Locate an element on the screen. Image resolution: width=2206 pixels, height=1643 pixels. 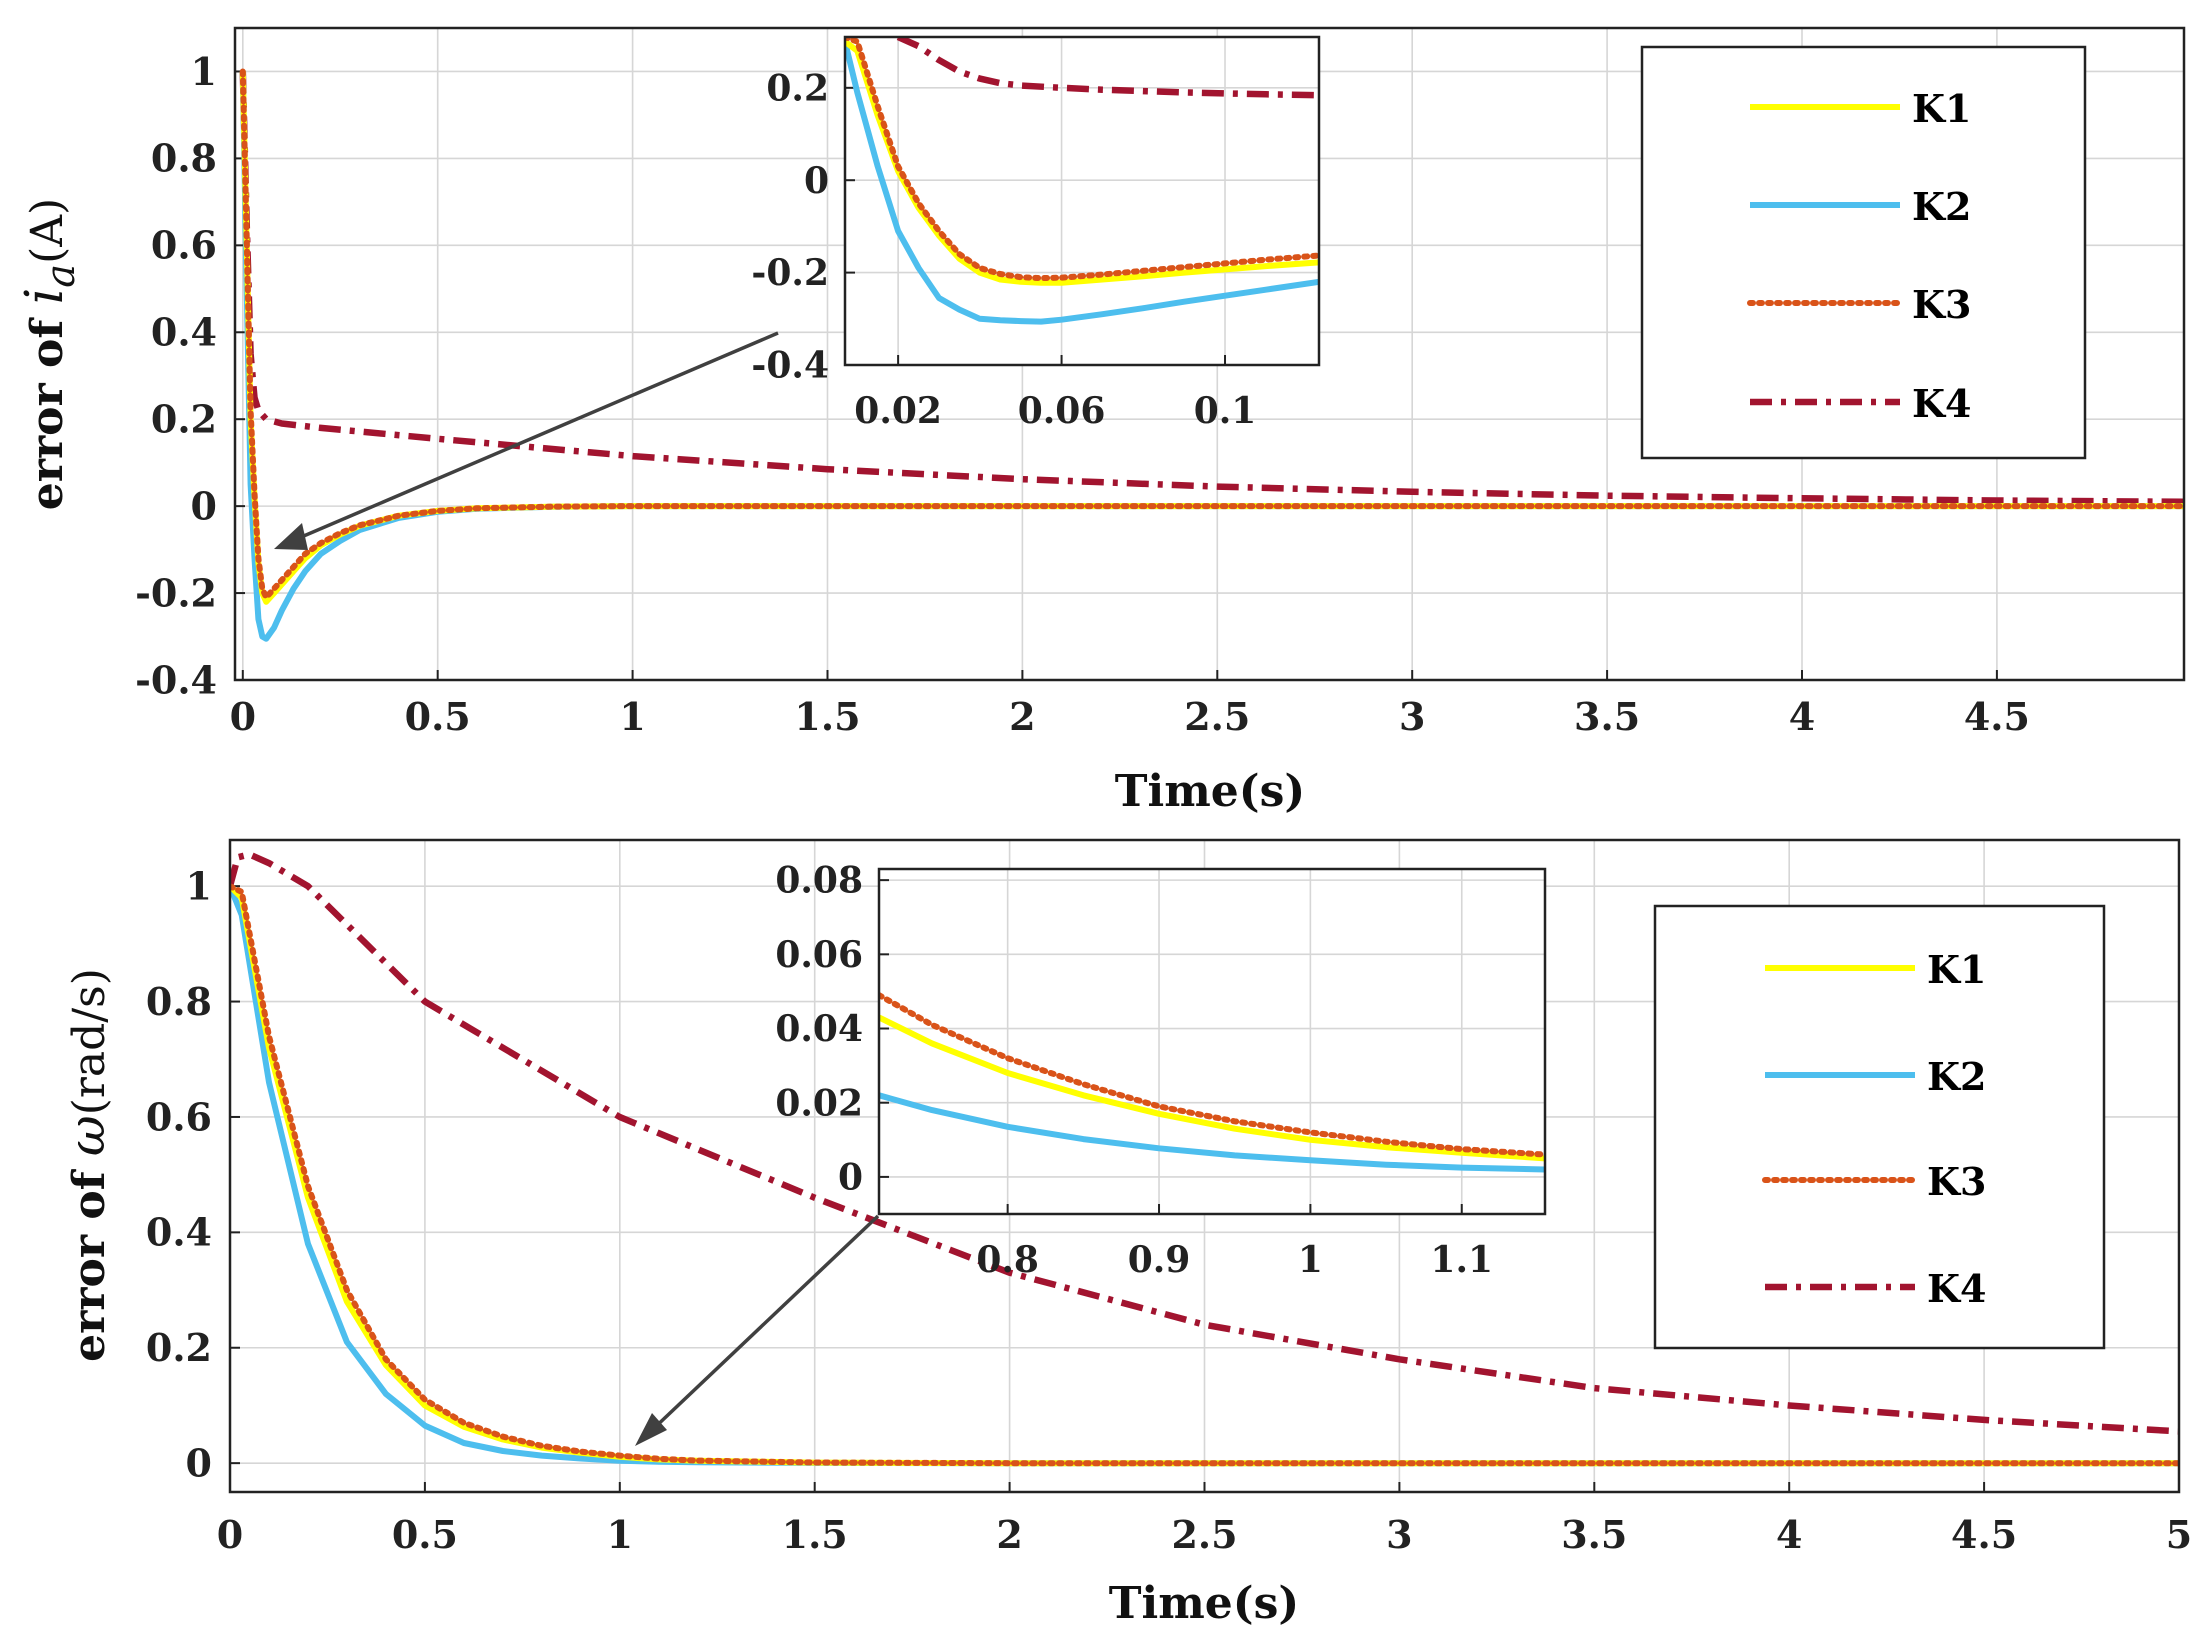
top-inset-x-tick-labels: 0.02 0.06 0.1 is located at coordinates (1055, 411).